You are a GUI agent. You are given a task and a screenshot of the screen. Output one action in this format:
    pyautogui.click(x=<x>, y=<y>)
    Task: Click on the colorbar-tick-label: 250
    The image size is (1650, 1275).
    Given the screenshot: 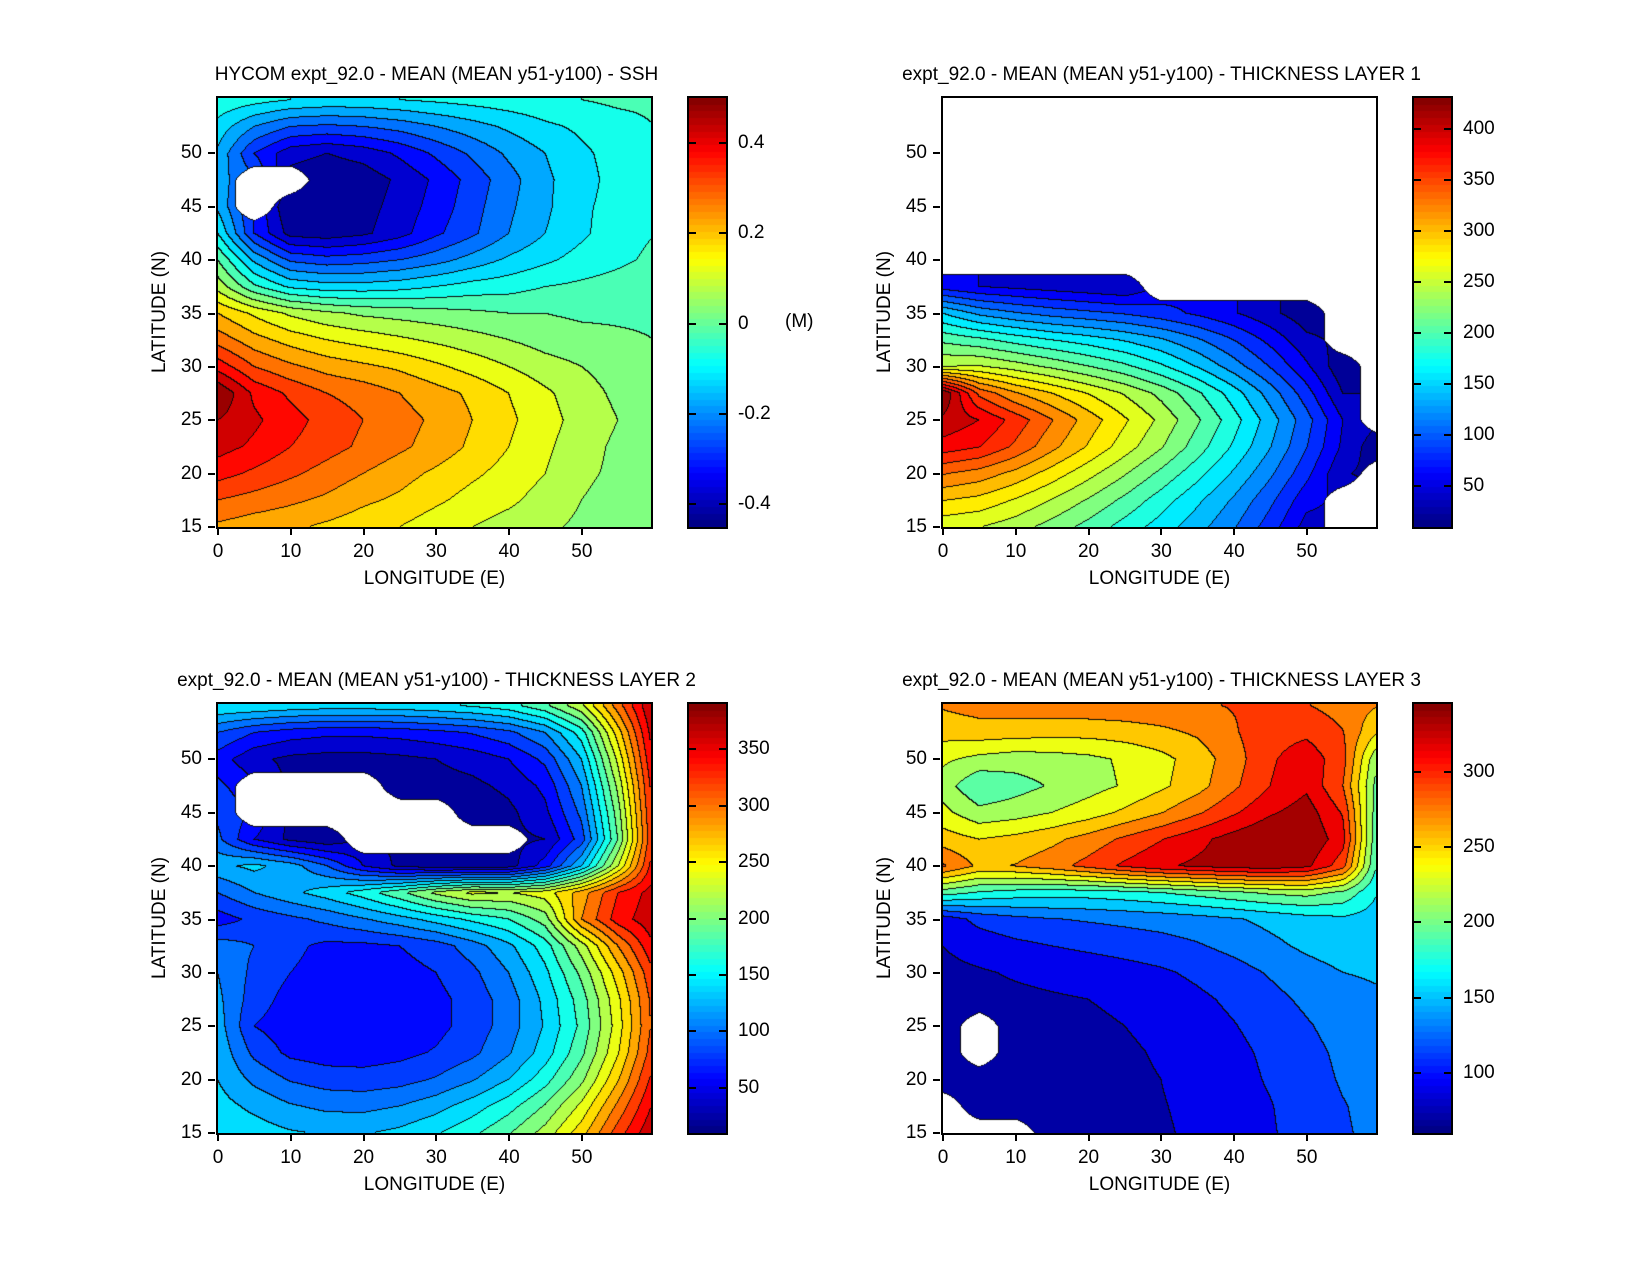 What is the action you would take?
    pyautogui.click(x=754, y=862)
    